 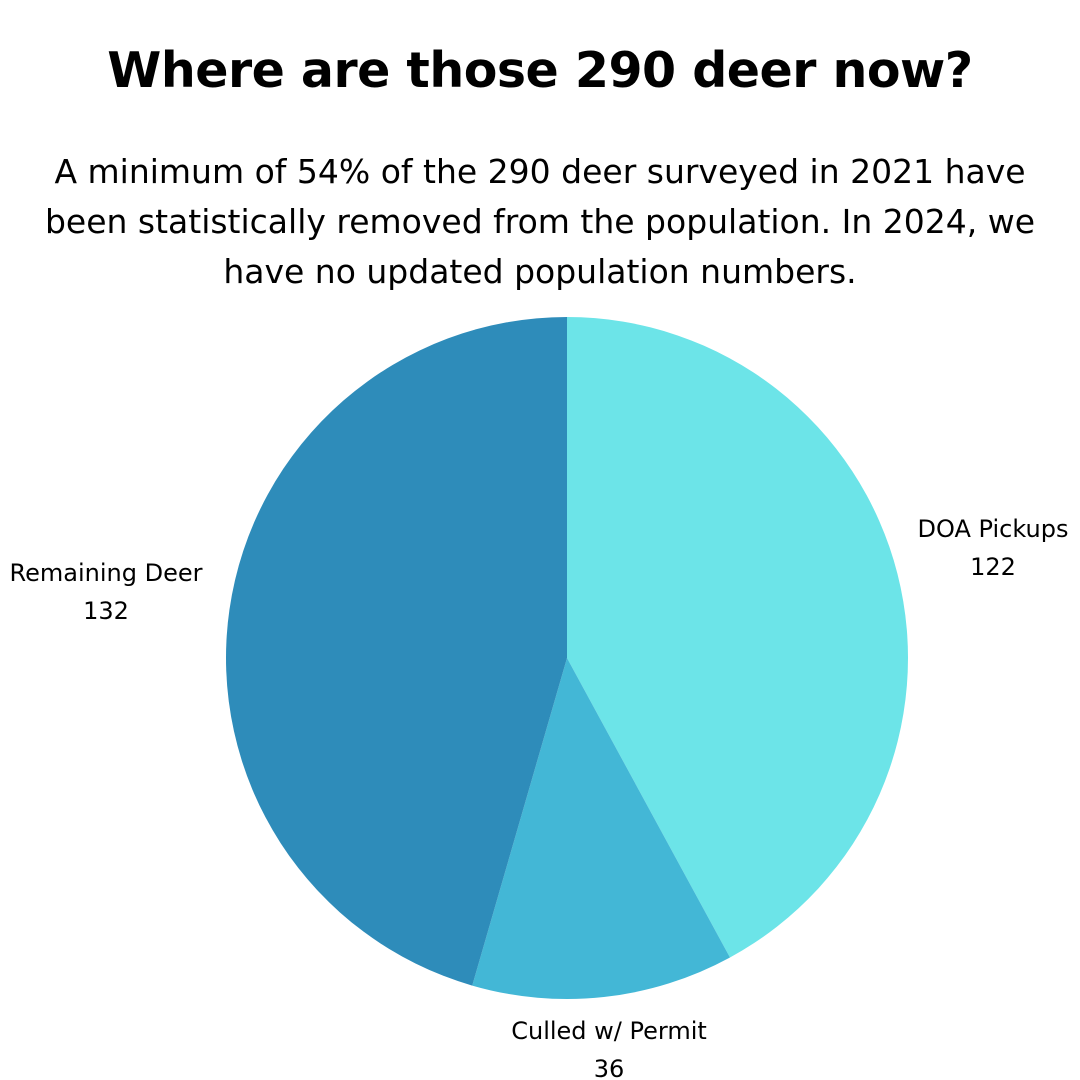 What do you see at coordinates (609, 1031) in the screenshot?
I see `slice-label-culled-w-permit: Culled w/ Permit` at bounding box center [609, 1031].